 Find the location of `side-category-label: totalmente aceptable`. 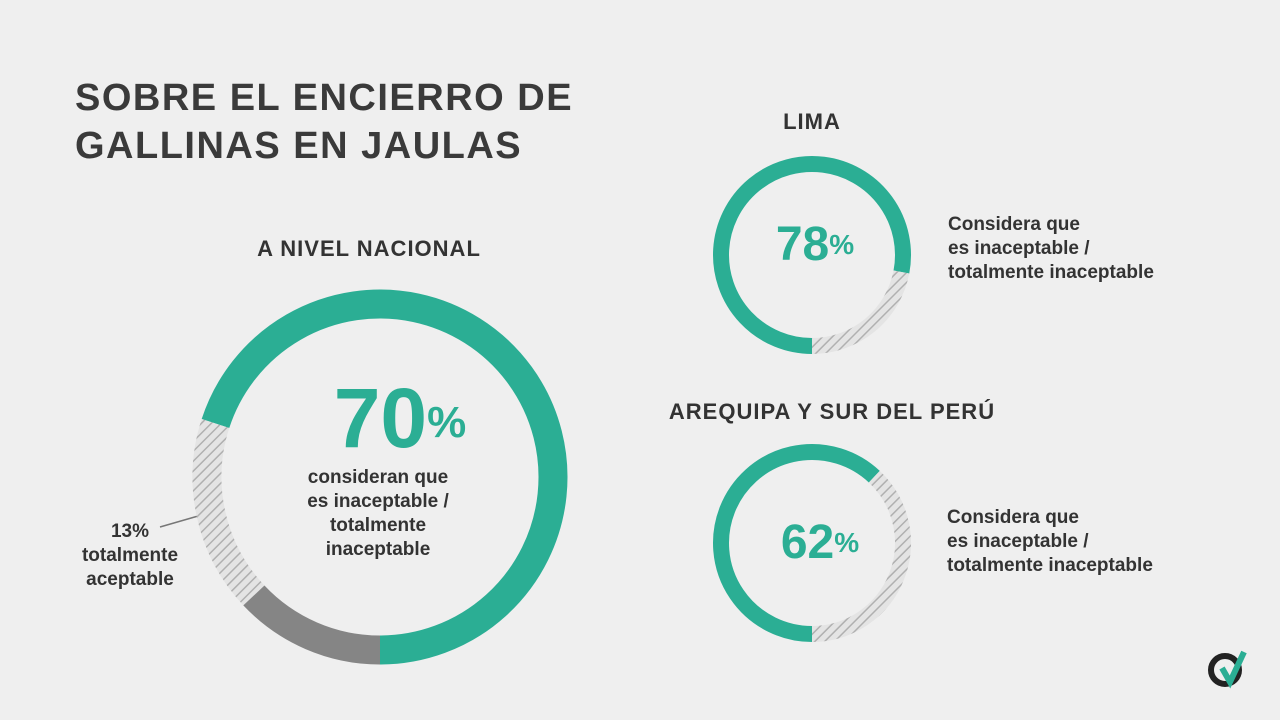

side-category-label: totalmente aceptable is located at coordinates (130, 567).